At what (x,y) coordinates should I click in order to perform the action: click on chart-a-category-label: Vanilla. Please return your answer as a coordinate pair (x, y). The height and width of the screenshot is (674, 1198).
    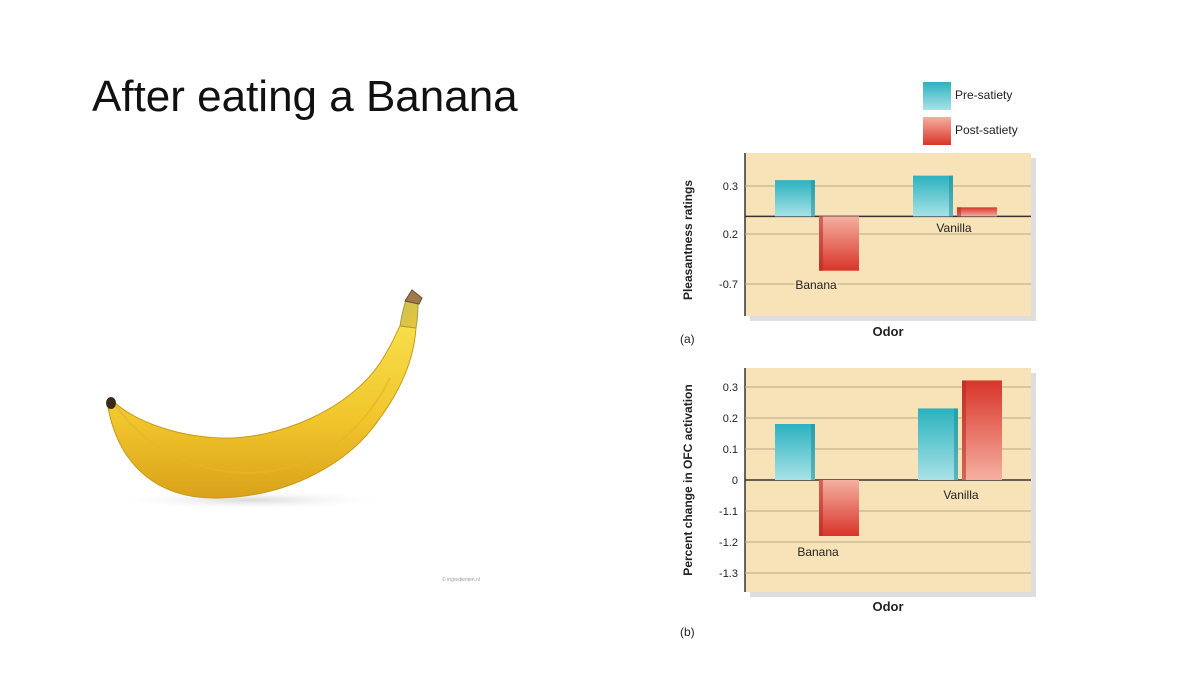
    Looking at the image, I should click on (953, 228).